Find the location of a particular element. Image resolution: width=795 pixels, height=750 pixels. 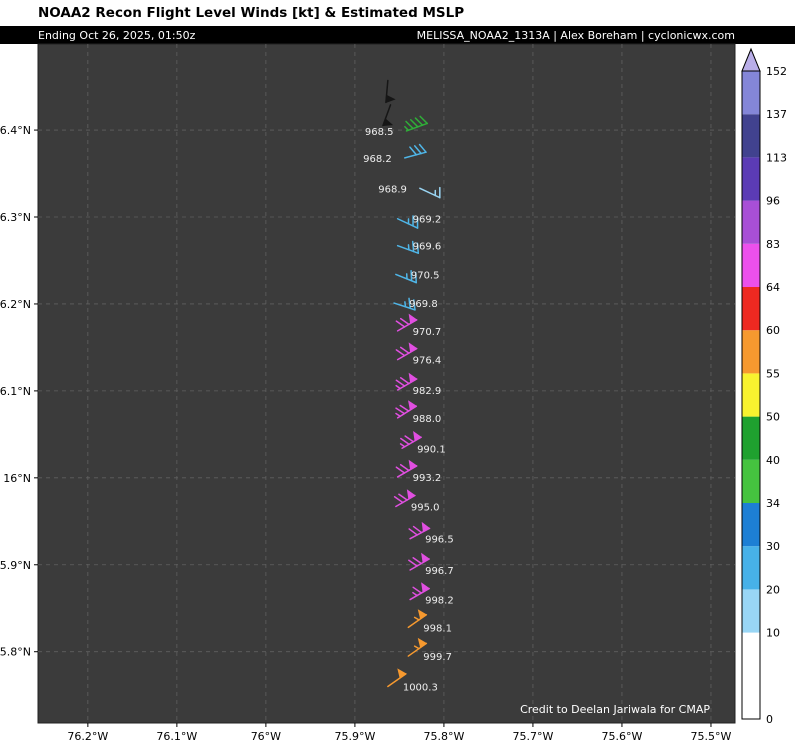

x-tick-label: 75.8°W is located at coordinates (443, 736).